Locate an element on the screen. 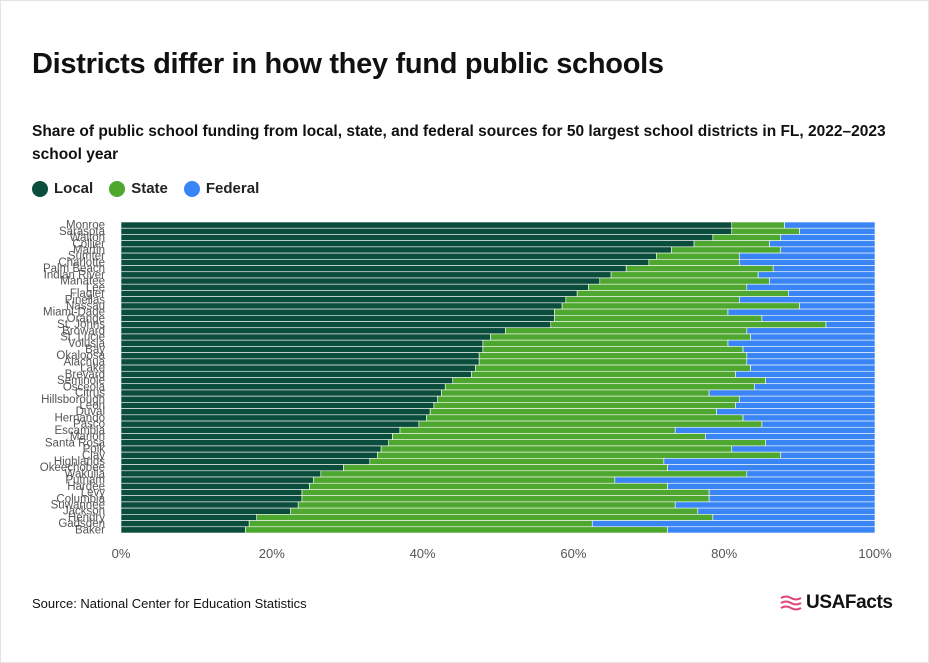 This screenshot has width=929, height=663. category-label: Escambia is located at coordinates (80, 431).